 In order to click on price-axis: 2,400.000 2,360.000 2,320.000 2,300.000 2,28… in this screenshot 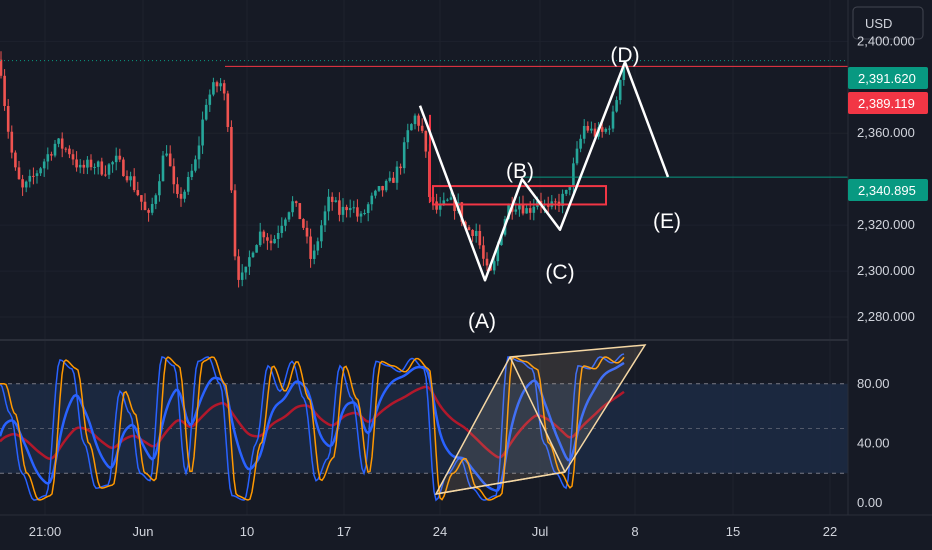, I will do `click(886, 178)`.